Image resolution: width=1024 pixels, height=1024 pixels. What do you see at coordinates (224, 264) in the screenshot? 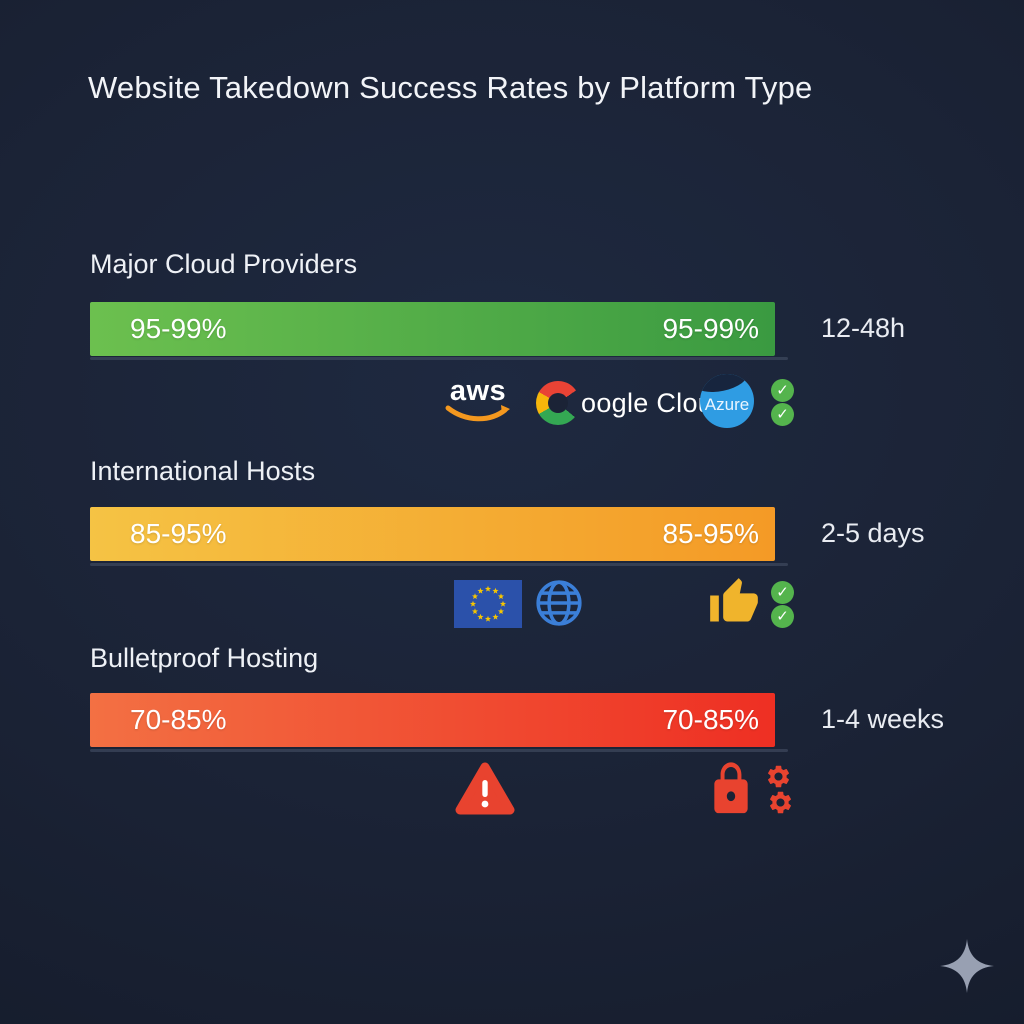
I see `section-label-major-cloud-providers: Major Cloud Providers` at bounding box center [224, 264].